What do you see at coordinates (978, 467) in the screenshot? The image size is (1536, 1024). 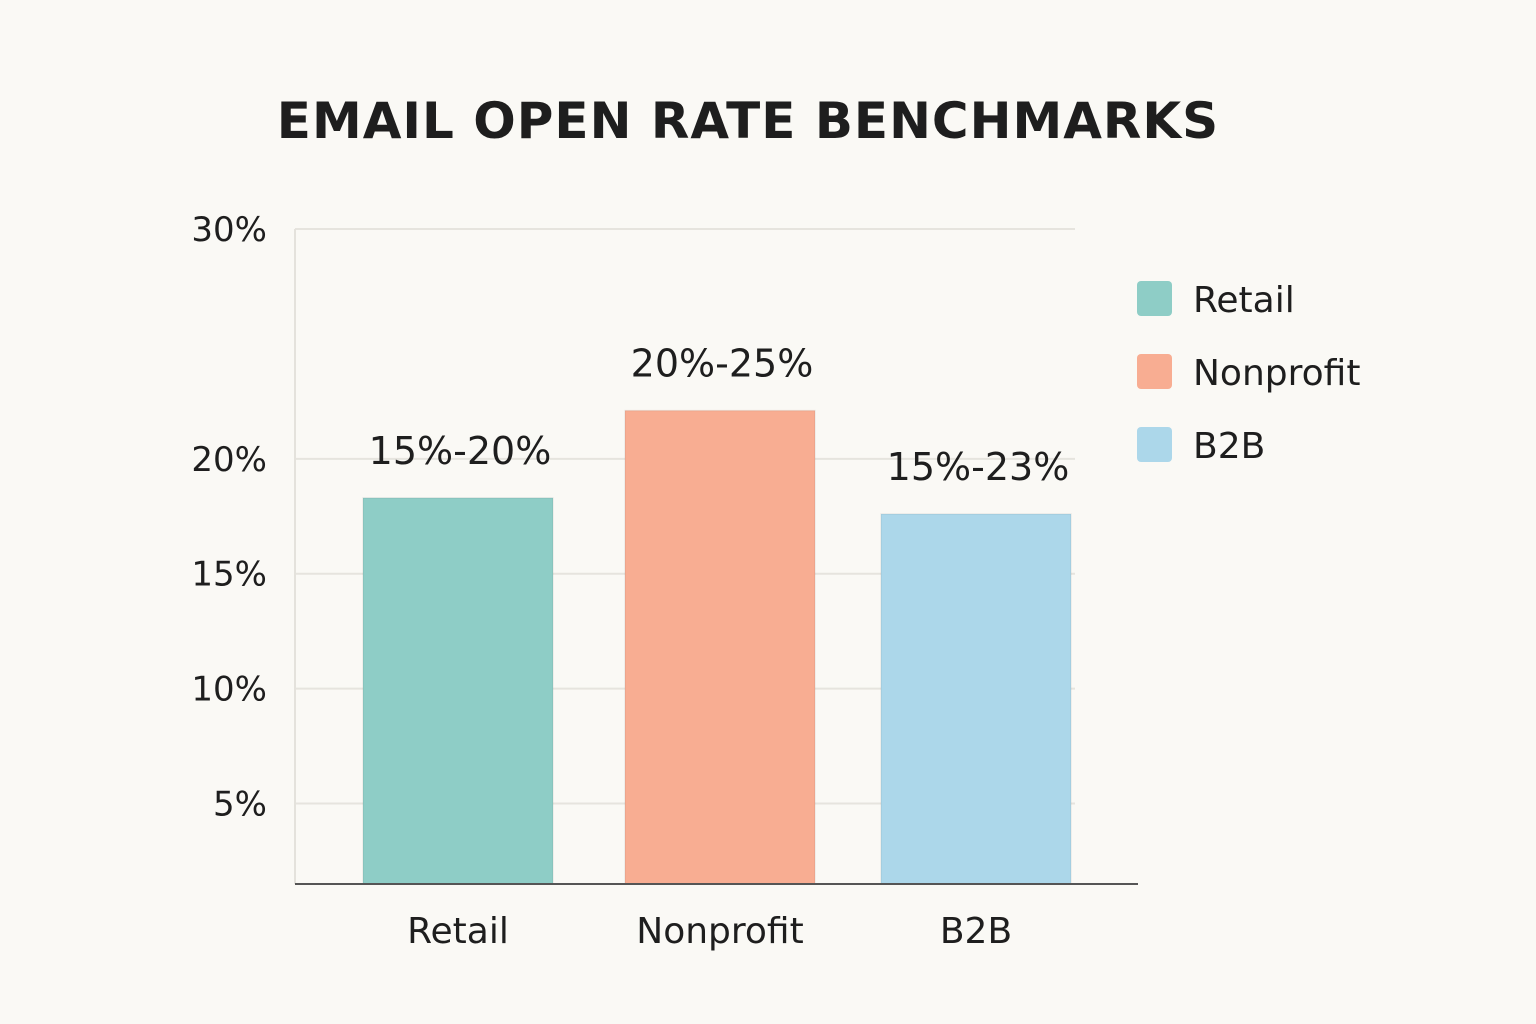 I see `data-label-b2b: 15%-23%` at bounding box center [978, 467].